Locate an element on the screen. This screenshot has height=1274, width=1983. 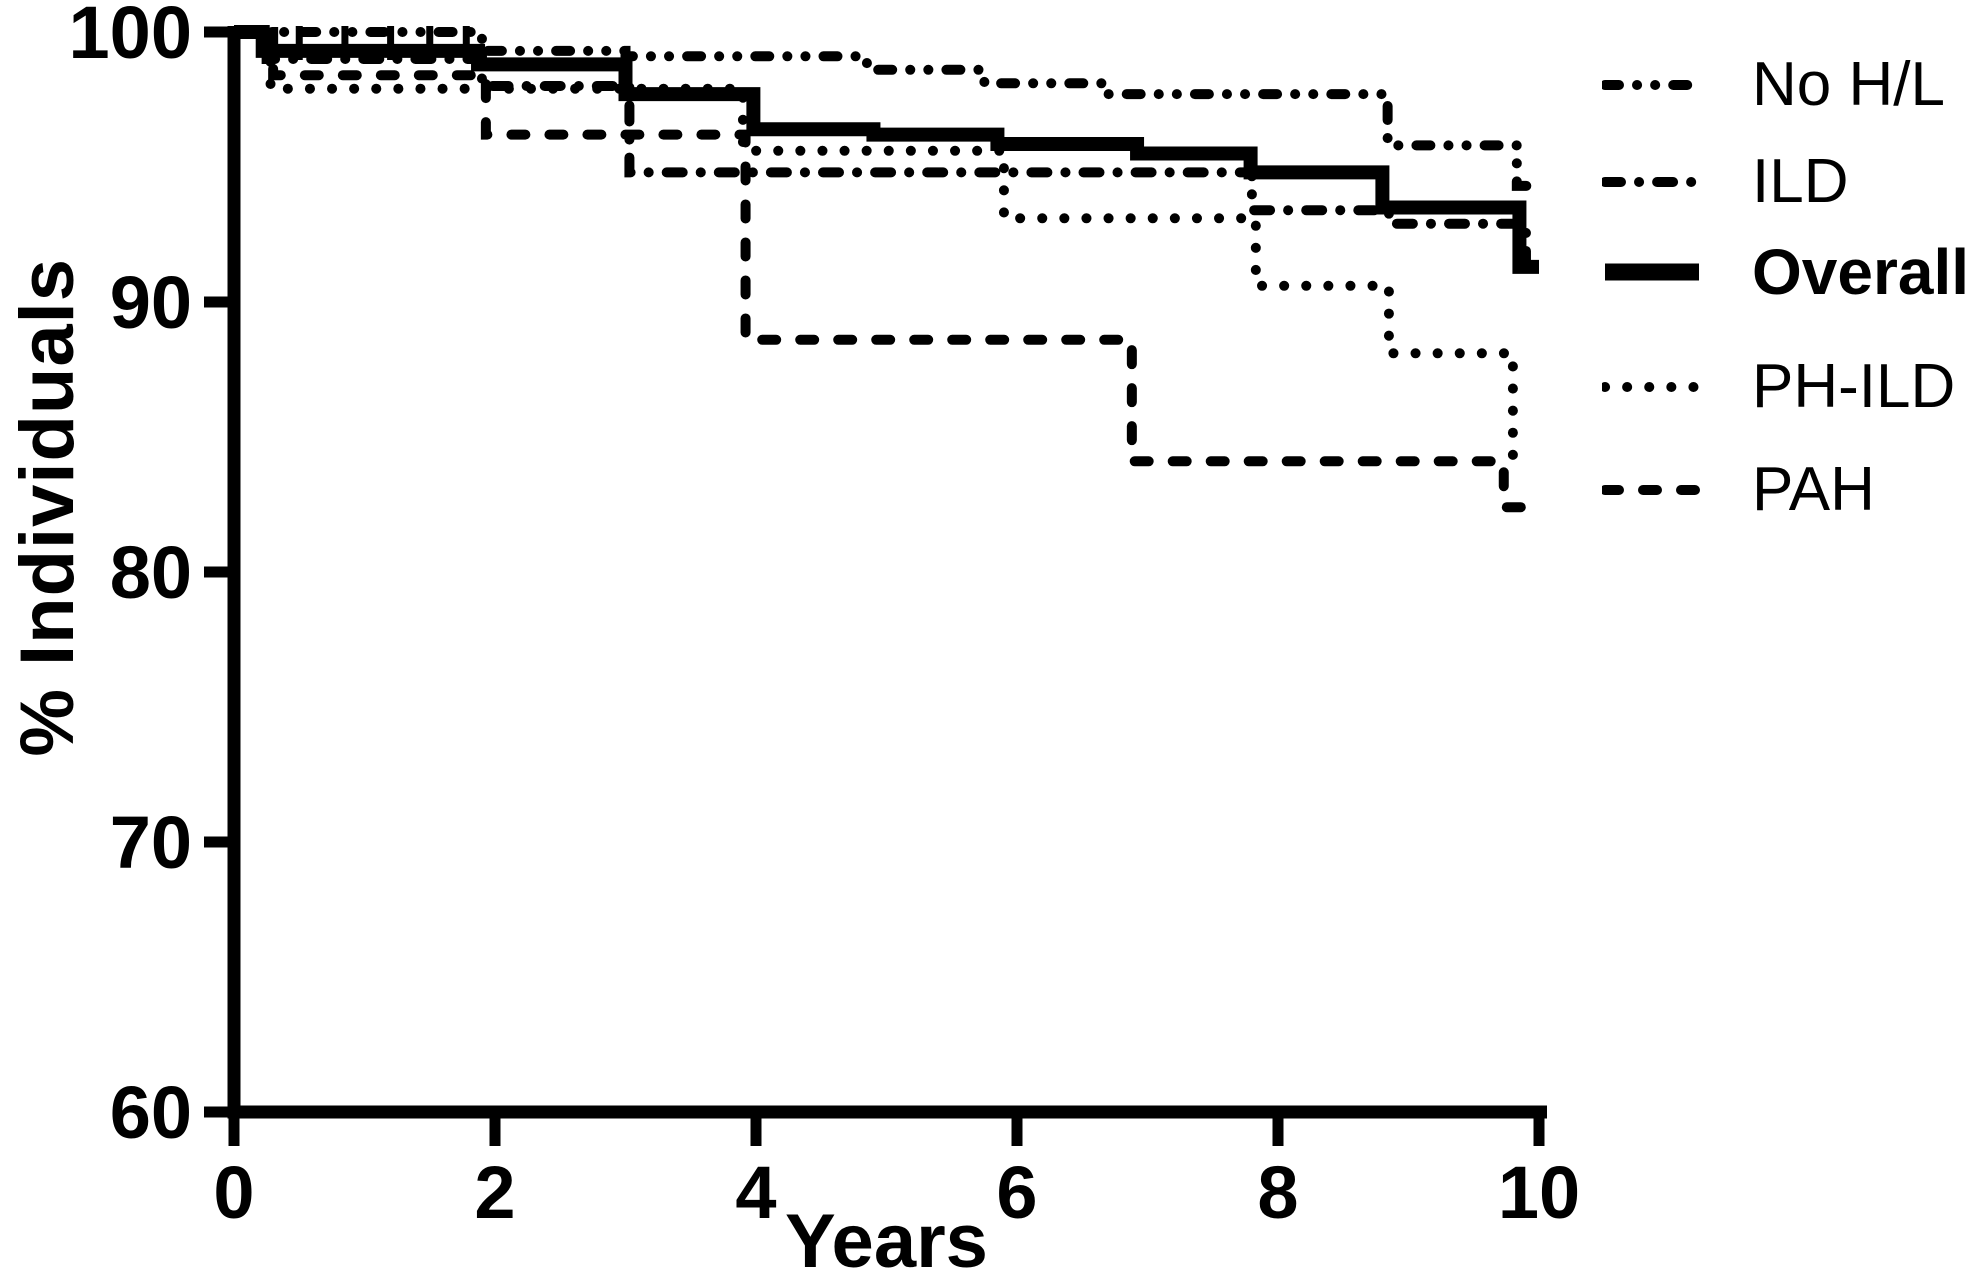
x-tick-label: 10 is located at coordinates (1539, 1192).